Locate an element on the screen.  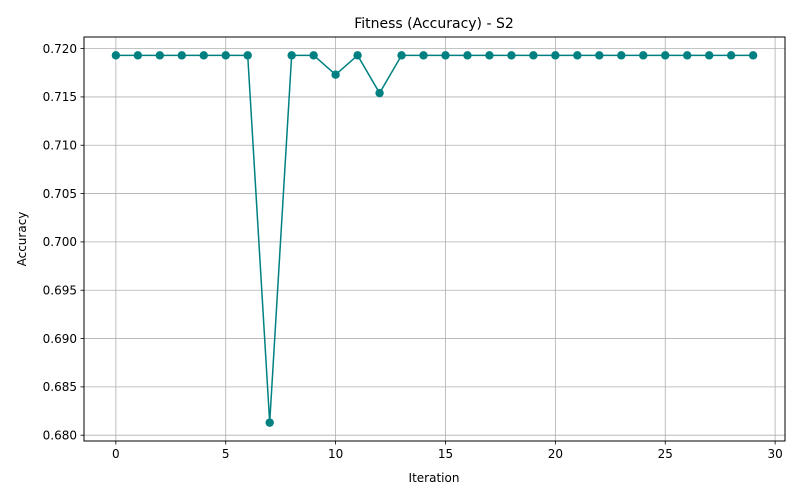
x-tick-label: 25 is located at coordinates (665, 454).